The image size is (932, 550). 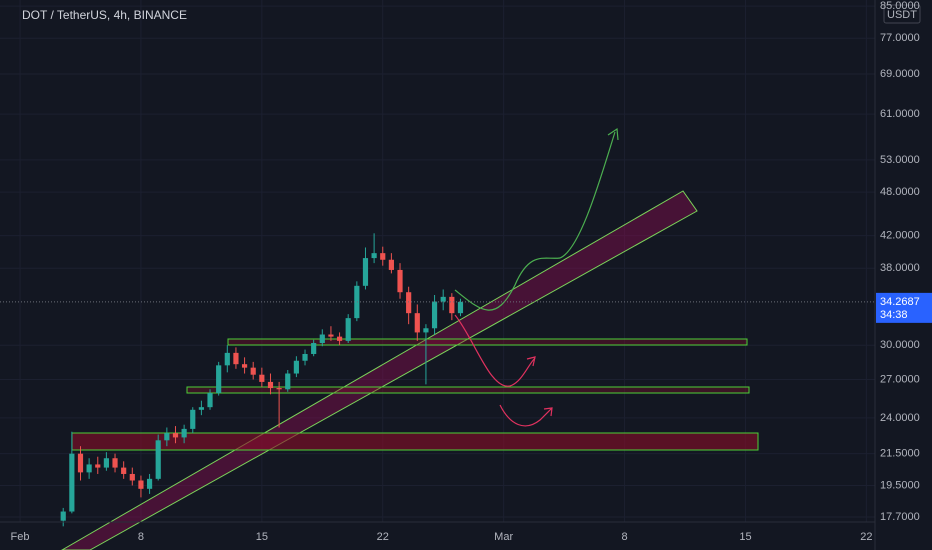 What do you see at coordinates (900, 74) in the screenshot?
I see `y-tick-label: 69.0000` at bounding box center [900, 74].